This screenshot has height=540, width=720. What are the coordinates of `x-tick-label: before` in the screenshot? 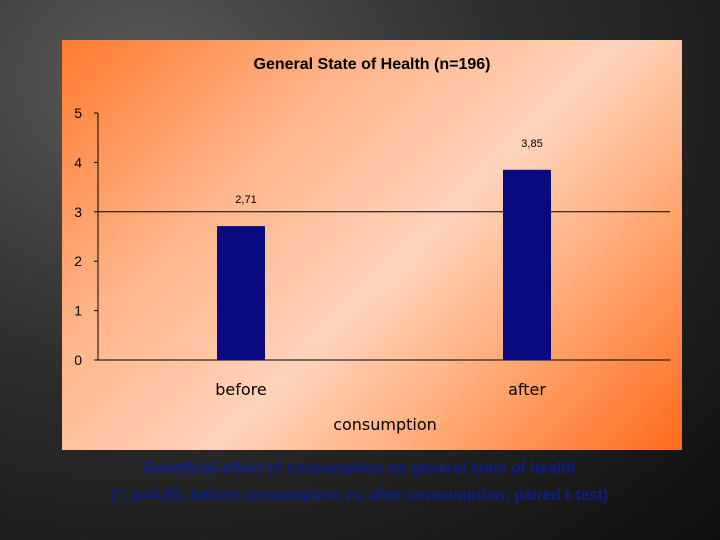 It's located at (241, 389).